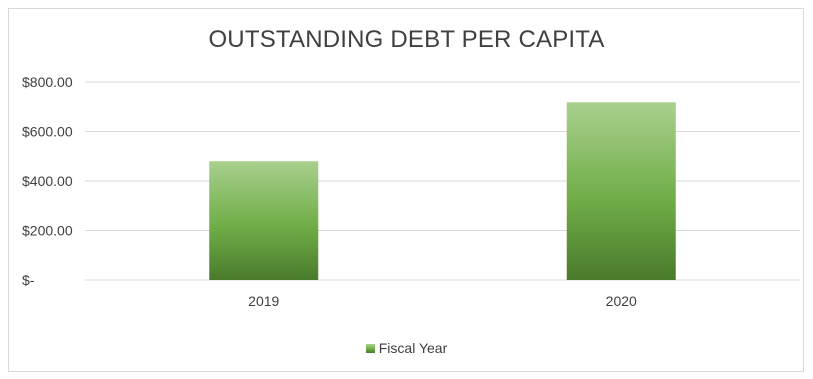 The height and width of the screenshot is (379, 813). Describe the element at coordinates (263, 301) in the screenshot. I see `x-tick-label: 2019` at that location.